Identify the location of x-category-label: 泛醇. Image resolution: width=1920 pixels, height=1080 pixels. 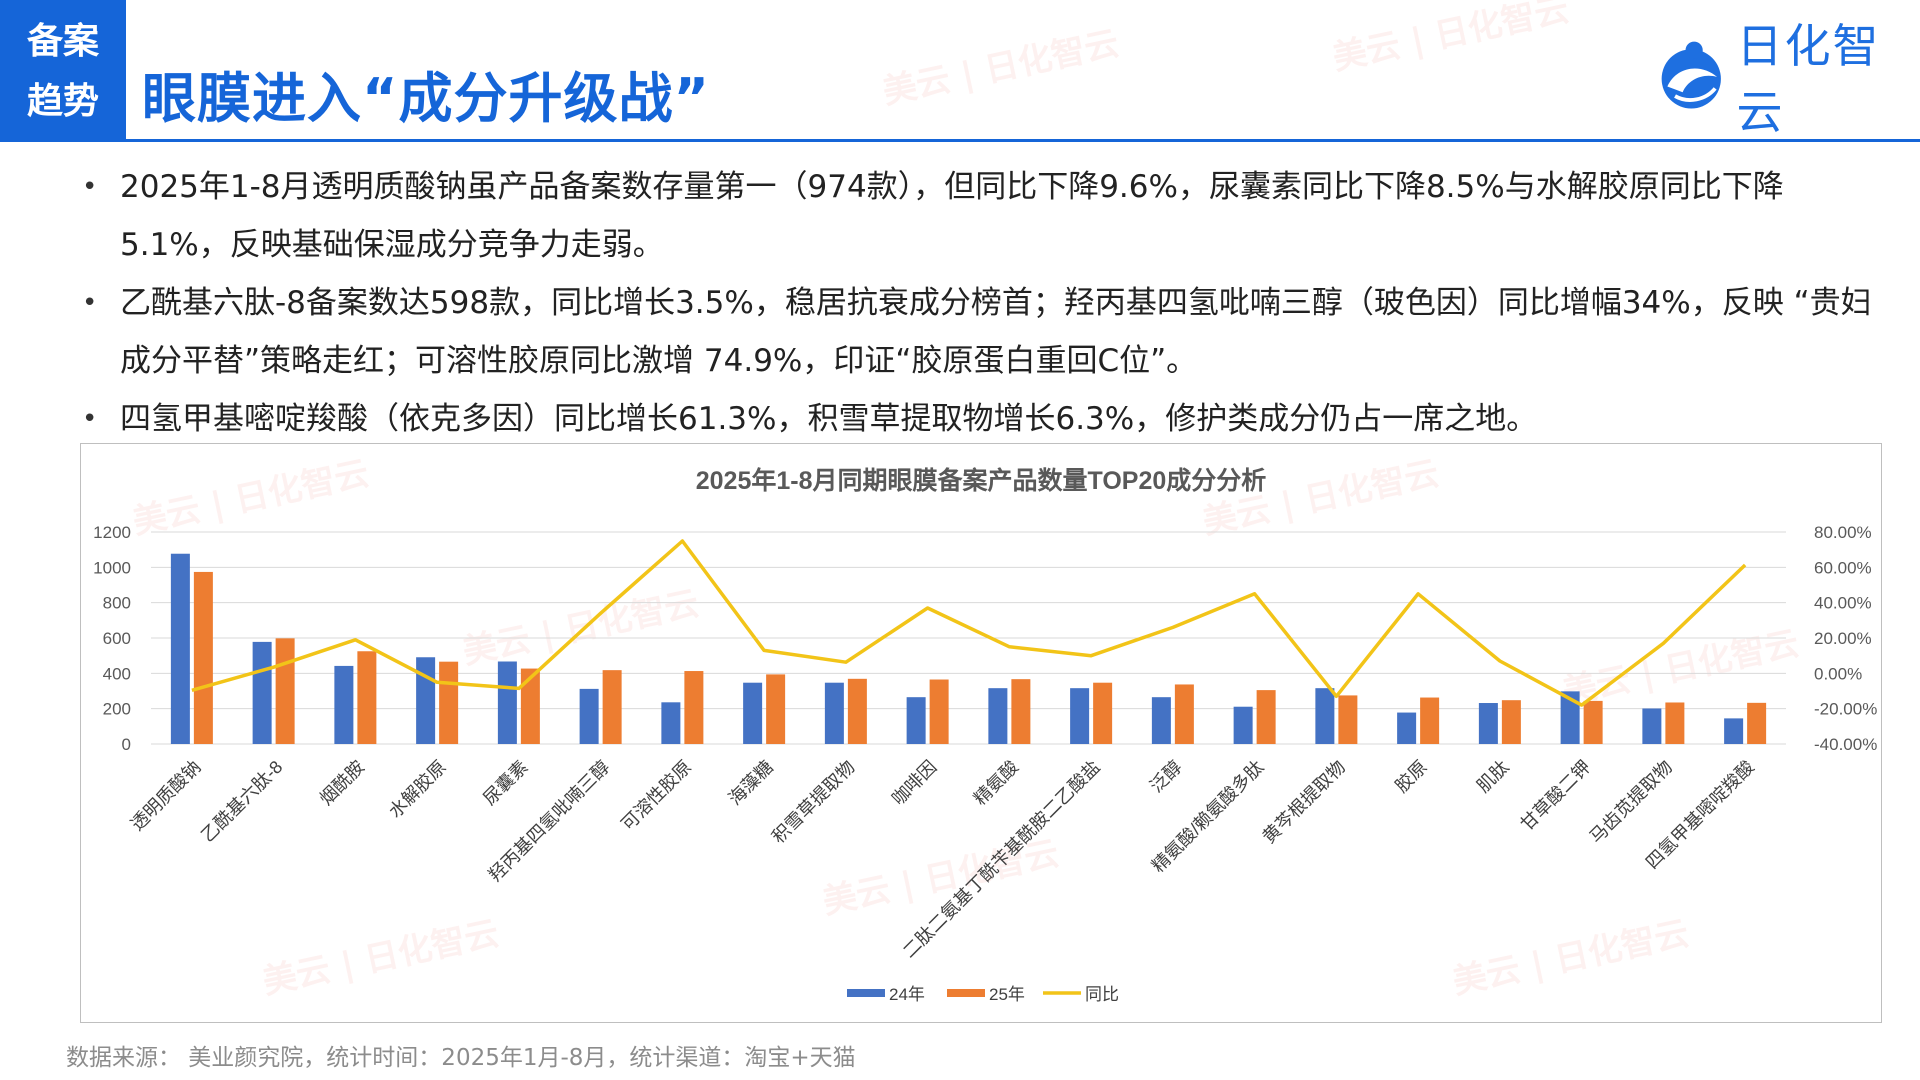
(1166, 777).